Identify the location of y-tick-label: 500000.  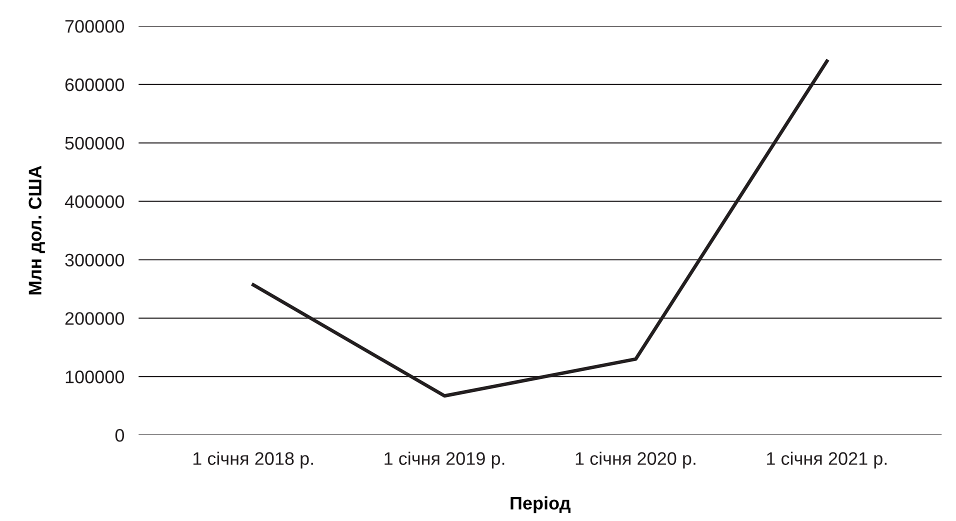
(94, 143).